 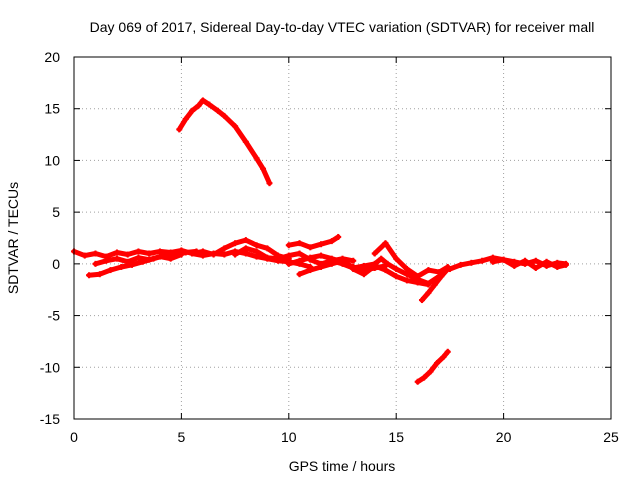 I want to click on y-tick-label: 10, so click(x=52, y=160).